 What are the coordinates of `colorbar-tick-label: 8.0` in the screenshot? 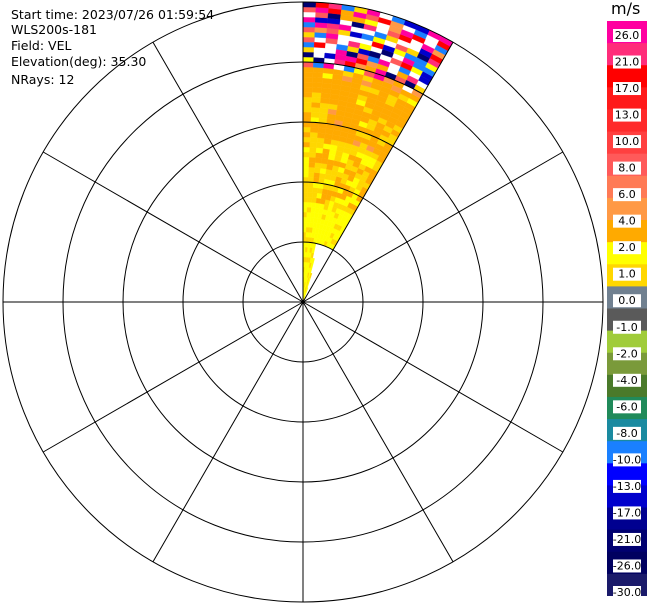 It's located at (627, 168).